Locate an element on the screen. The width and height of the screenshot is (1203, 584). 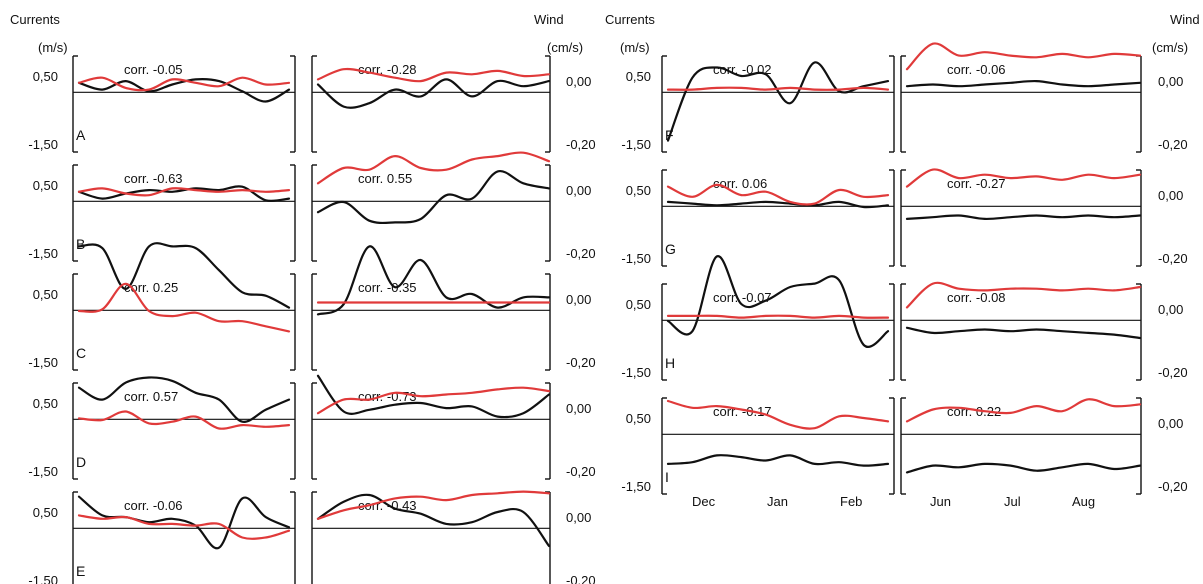
month-label: Jul is located at coordinates (1012, 501).